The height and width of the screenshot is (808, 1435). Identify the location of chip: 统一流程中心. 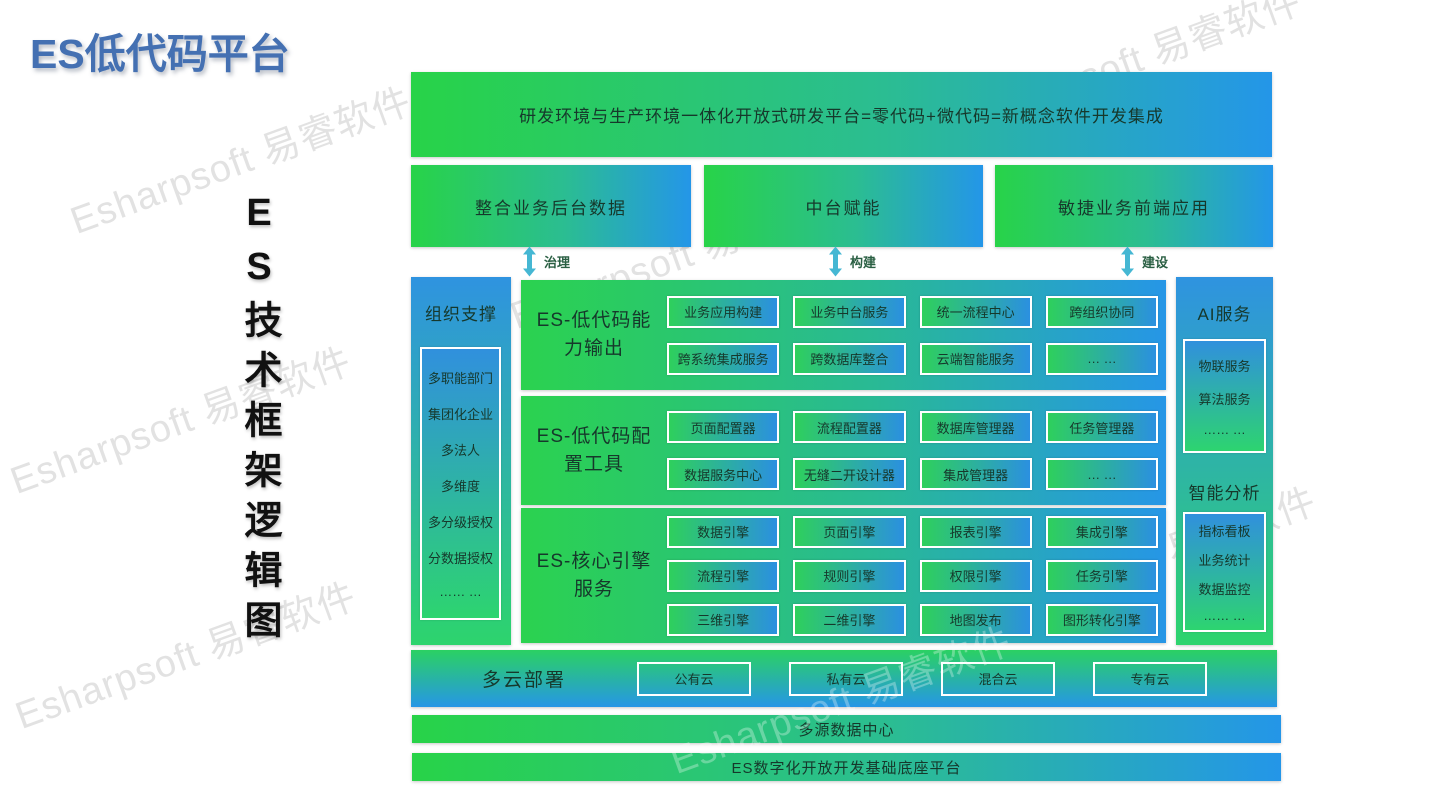
(975, 311).